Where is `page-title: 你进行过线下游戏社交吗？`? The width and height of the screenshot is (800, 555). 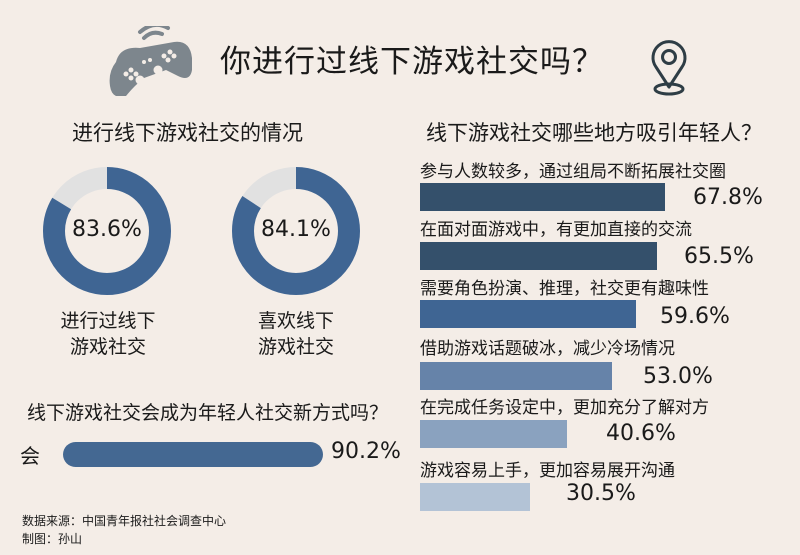 page-title: 你进行过线下游戏社交吗？ is located at coordinates (412, 62).